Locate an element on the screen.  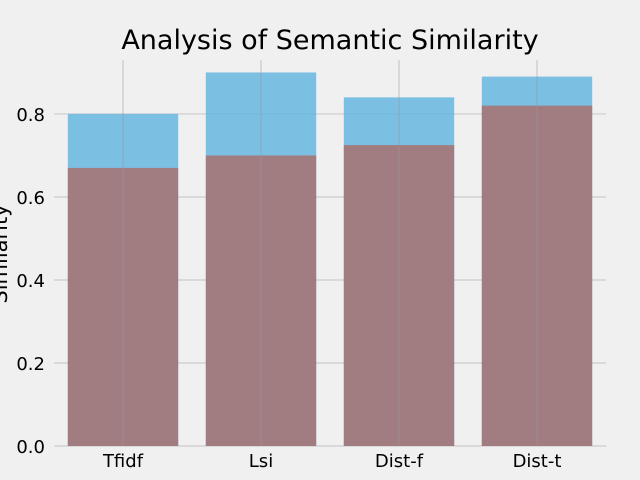
bar-series-2-dist-t is located at coordinates (537, 275).